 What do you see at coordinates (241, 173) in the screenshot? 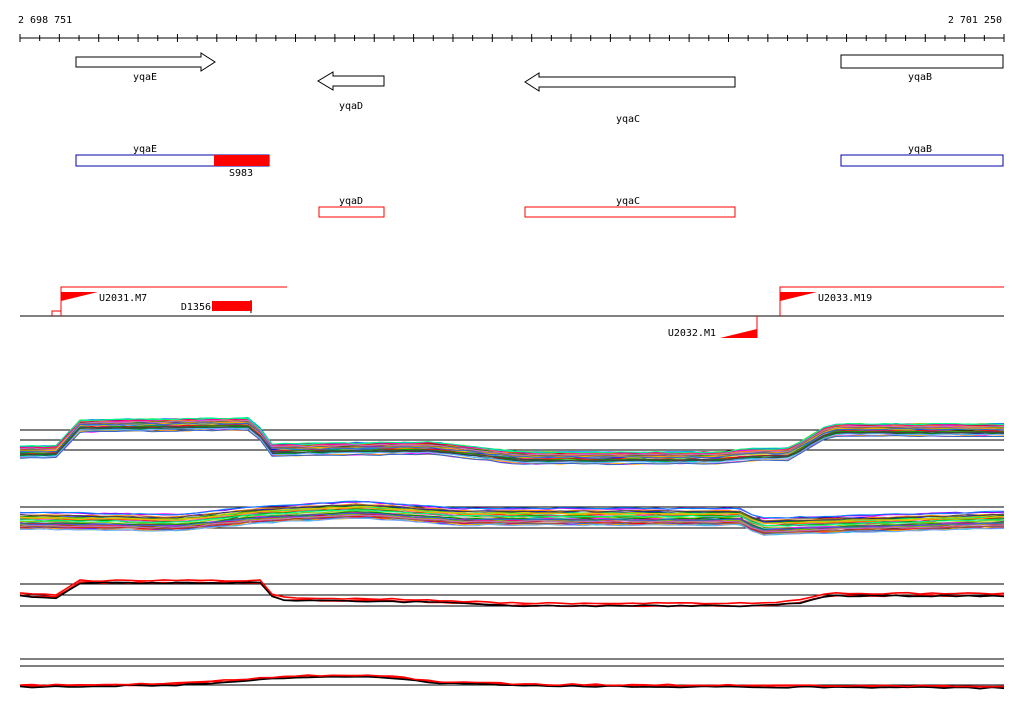
I see `annotation-S983-label: S983` at bounding box center [241, 173].